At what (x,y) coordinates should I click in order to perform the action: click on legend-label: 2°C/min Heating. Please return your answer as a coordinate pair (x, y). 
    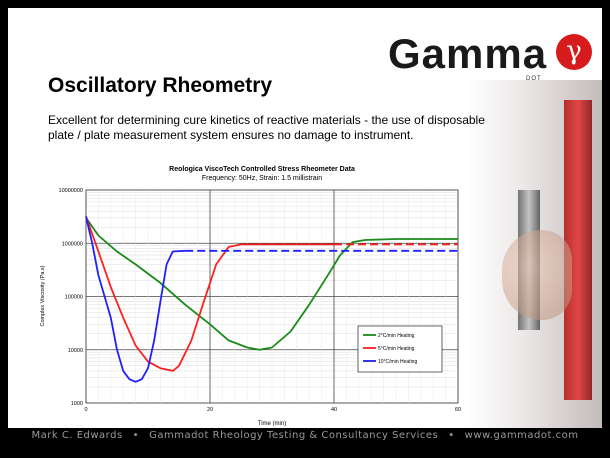
    Looking at the image, I should click on (396, 336).